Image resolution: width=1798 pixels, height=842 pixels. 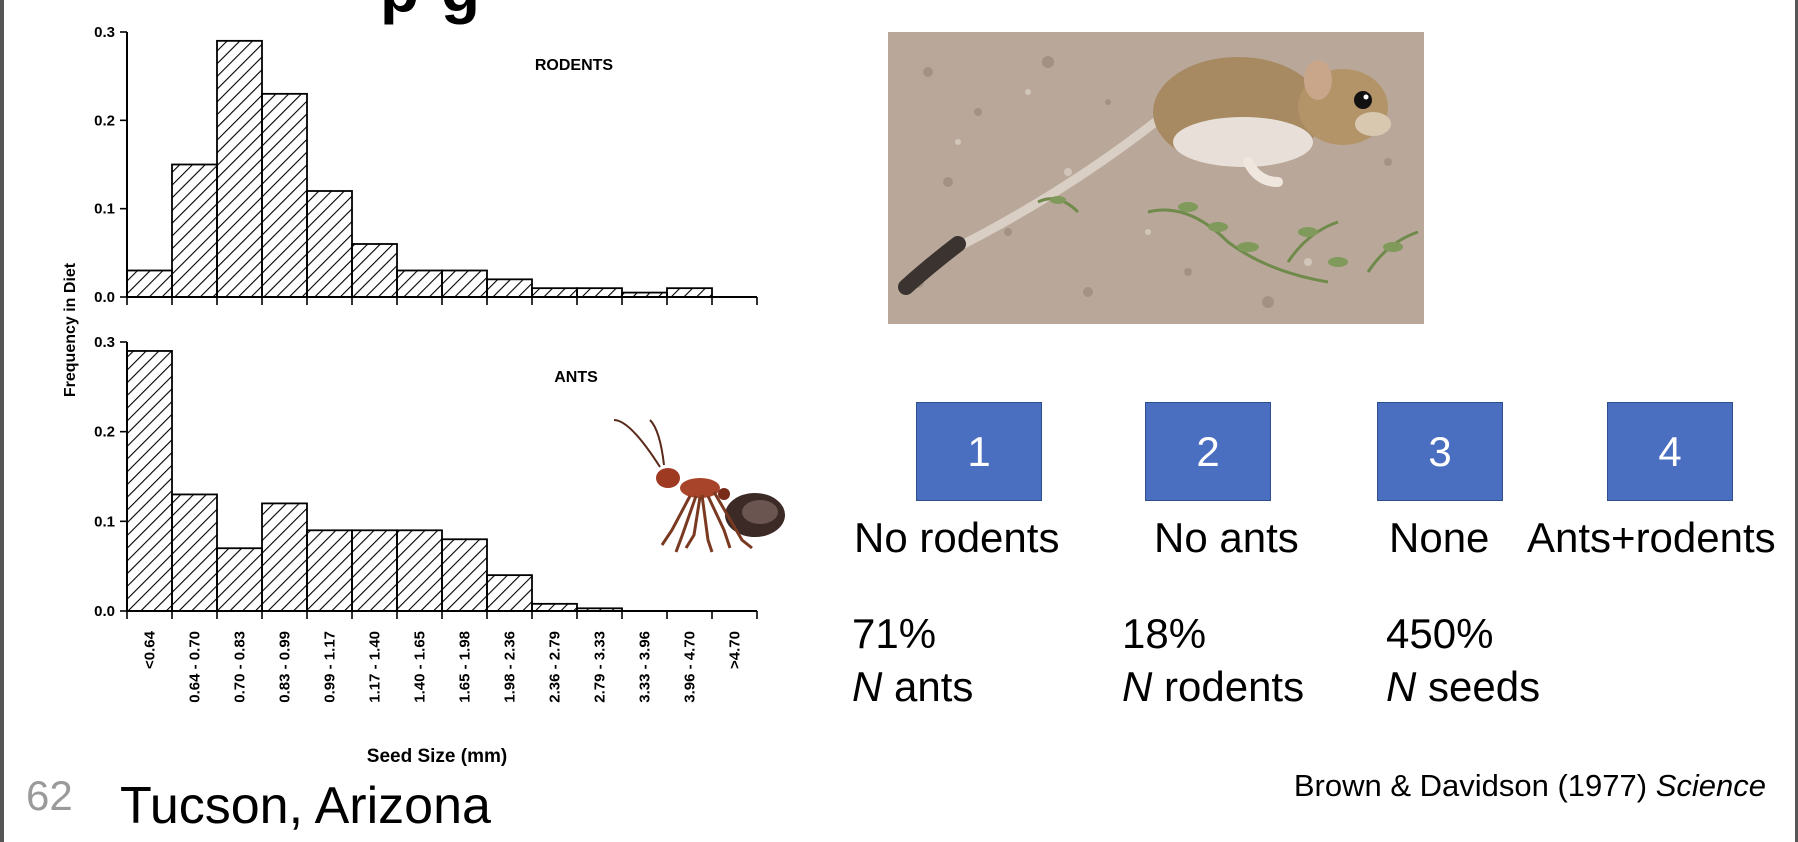 What do you see at coordinates (735, 650) in the screenshot?
I see `x-tick-label: >4.70` at bounding box center [735, 650].